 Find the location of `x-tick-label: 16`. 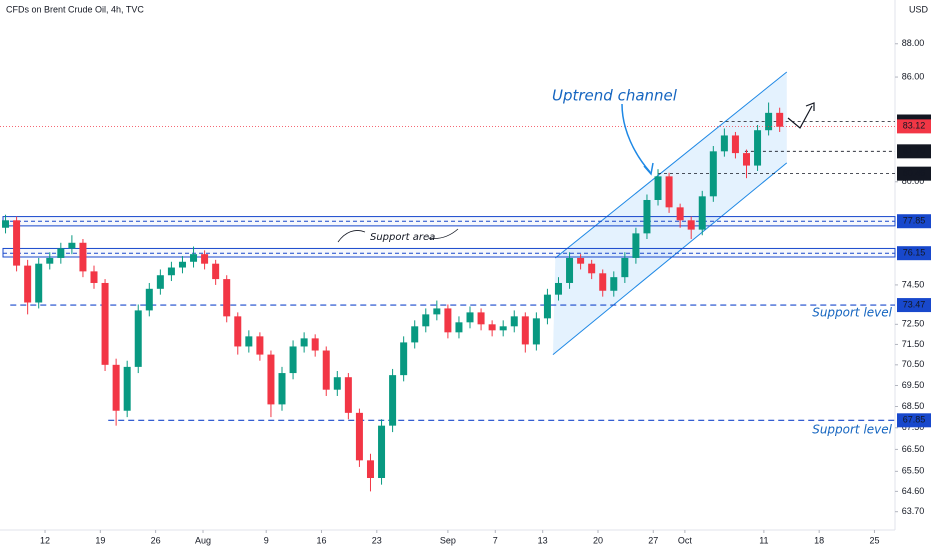

x-tick-label: 16 is located at coordinates (321, 540).